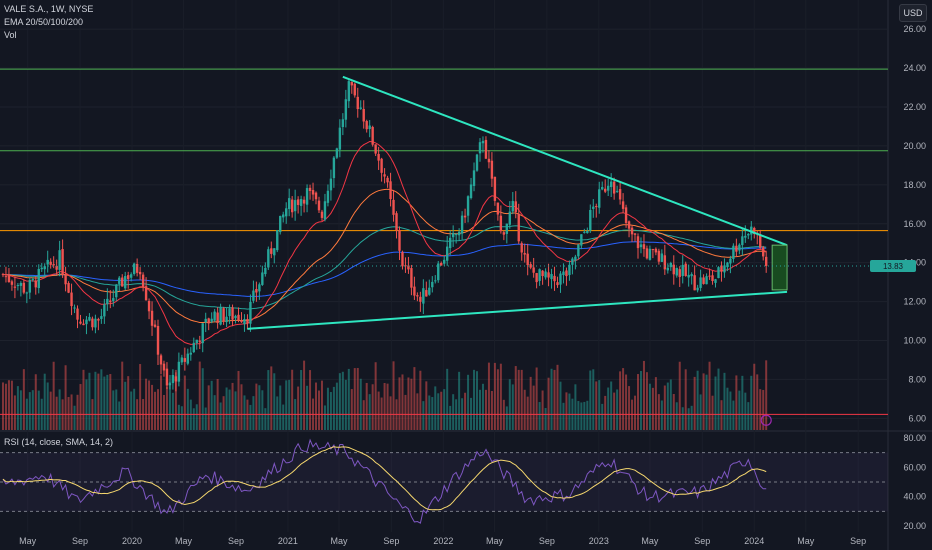 The height and width of the screenshot is (550, 932). I want to click on time-tick-label: Sep, so click(391, 541).